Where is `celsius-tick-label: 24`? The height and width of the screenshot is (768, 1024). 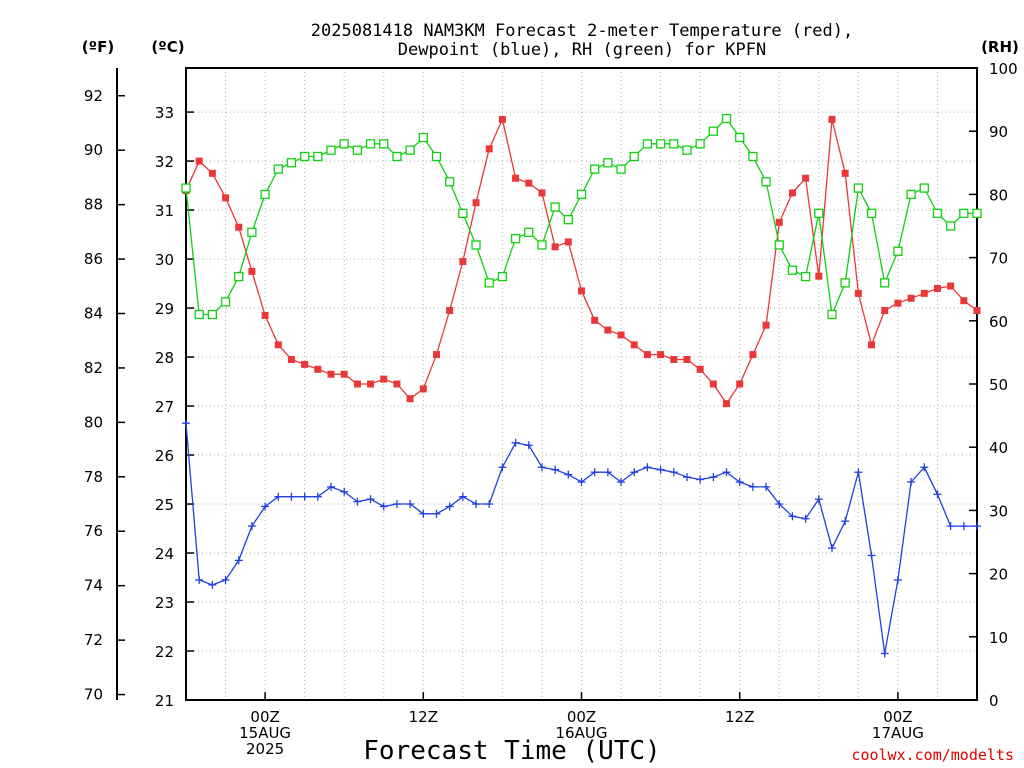
celsius-tick-label: 24 is located at coordinates (164, 554).